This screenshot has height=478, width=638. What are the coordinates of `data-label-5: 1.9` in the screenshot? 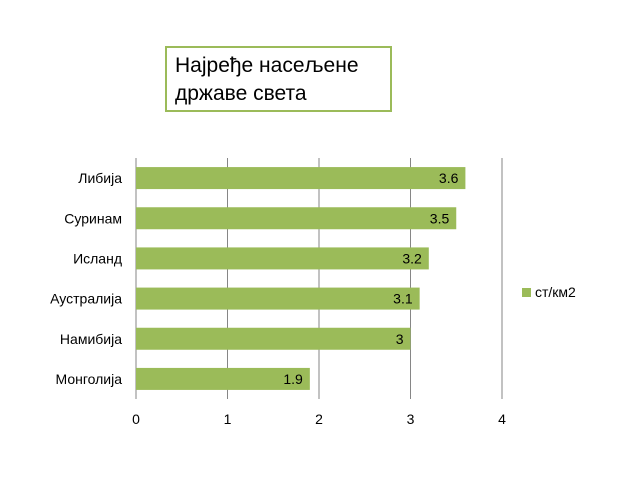 It's located at (293, 379).